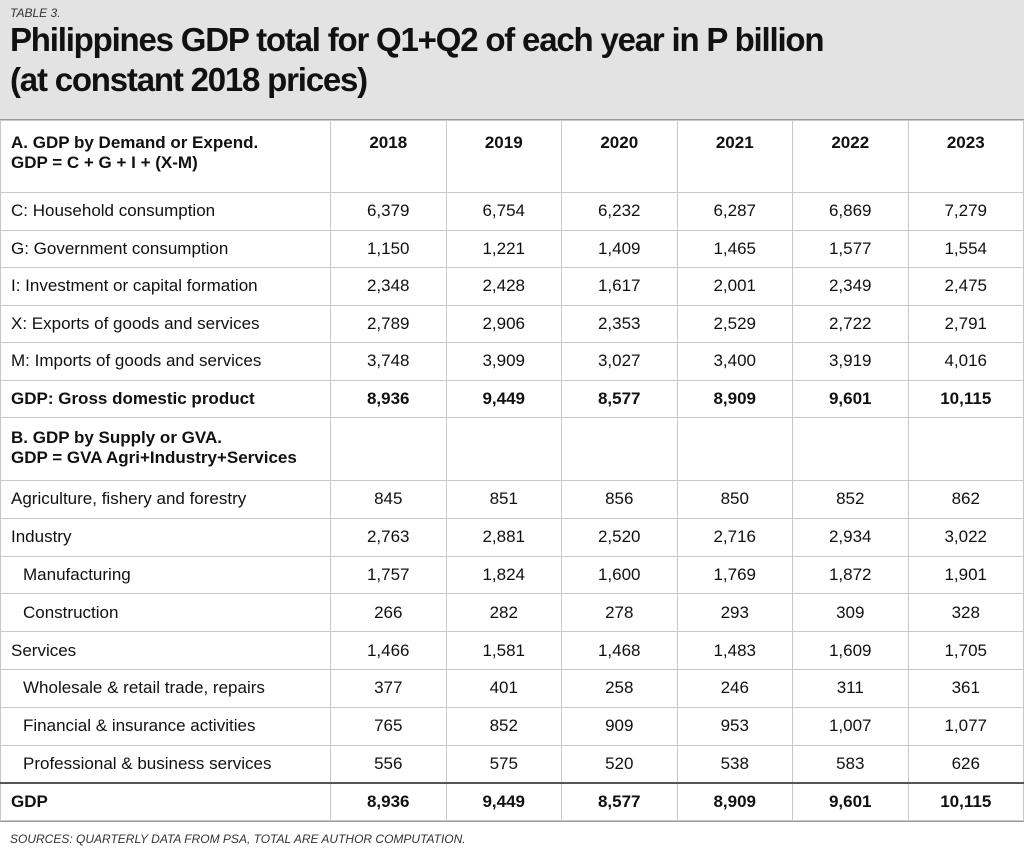 This screenshot has height=860, width=1024. I want to click on year-header: 2022, so click(850, 156).